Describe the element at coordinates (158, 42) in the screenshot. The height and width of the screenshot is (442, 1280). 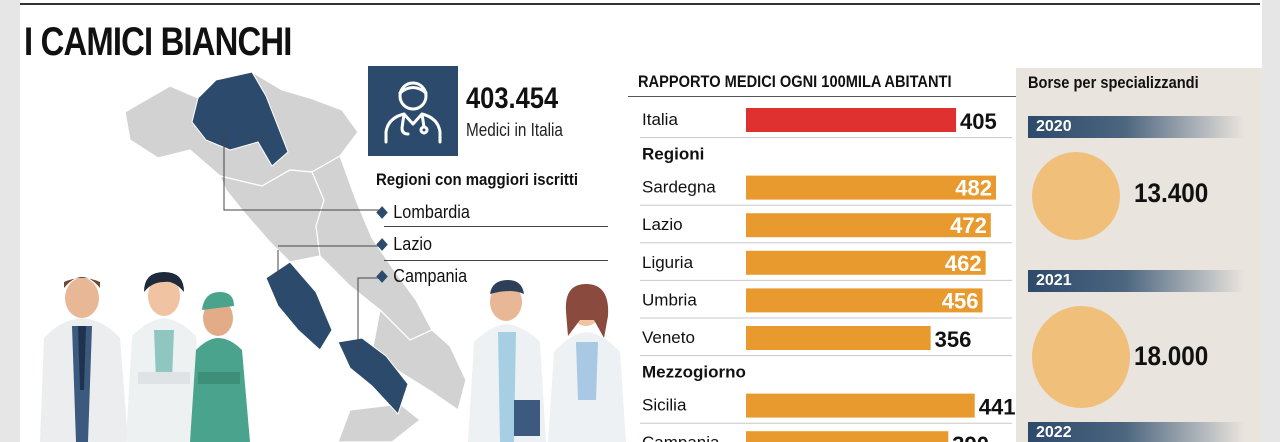
I see `page-title: I CAMICI BIANCHI` at that location.